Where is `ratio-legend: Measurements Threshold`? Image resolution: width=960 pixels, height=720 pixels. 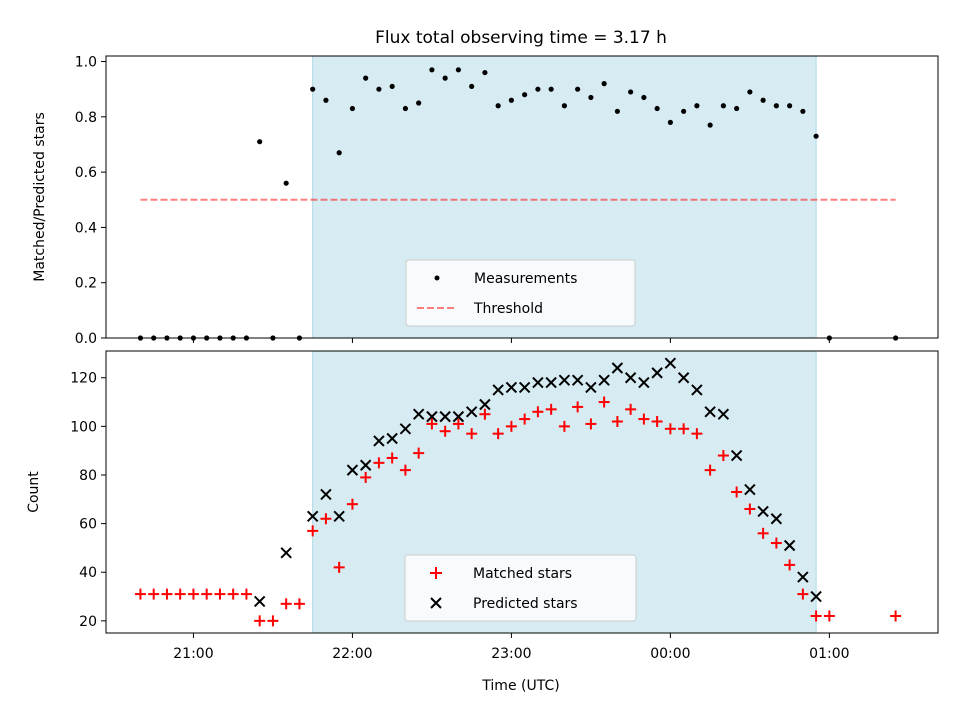
ratio-legend: Measurements Threshold is located at coordinates (520, 293).